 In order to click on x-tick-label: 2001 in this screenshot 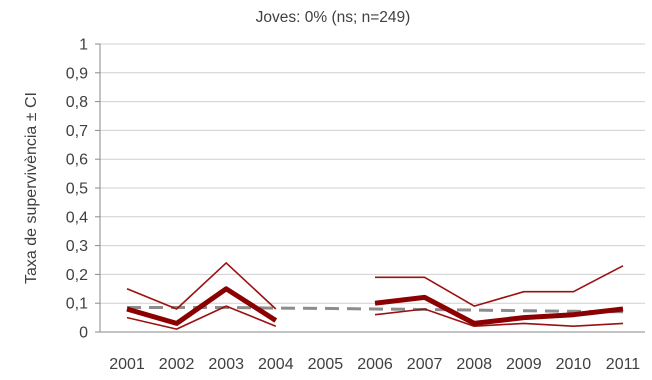, I will do `click(127, 364)`.